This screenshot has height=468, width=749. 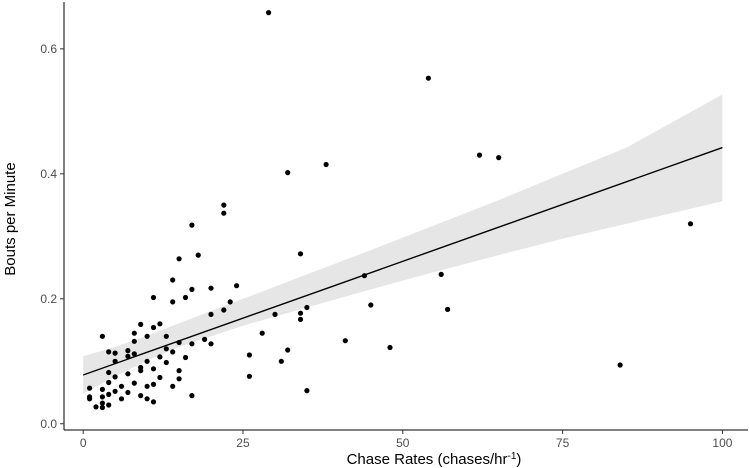 What do you see at coordinates (83, 443) in the screenshot?
I see `x-tick-label: 0` at bounding box center [83, 443].